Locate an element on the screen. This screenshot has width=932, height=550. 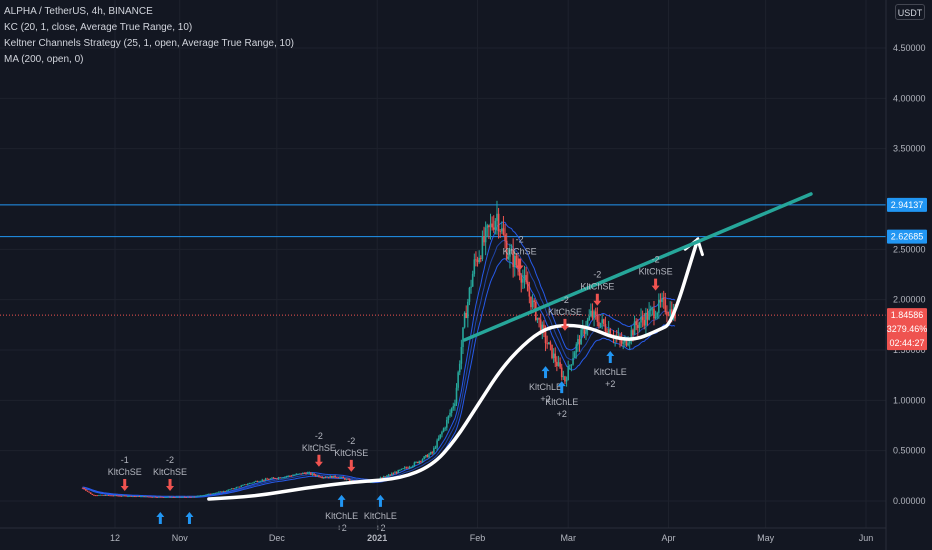
x-tick-label: Mar is located at coordinates (568, 538).